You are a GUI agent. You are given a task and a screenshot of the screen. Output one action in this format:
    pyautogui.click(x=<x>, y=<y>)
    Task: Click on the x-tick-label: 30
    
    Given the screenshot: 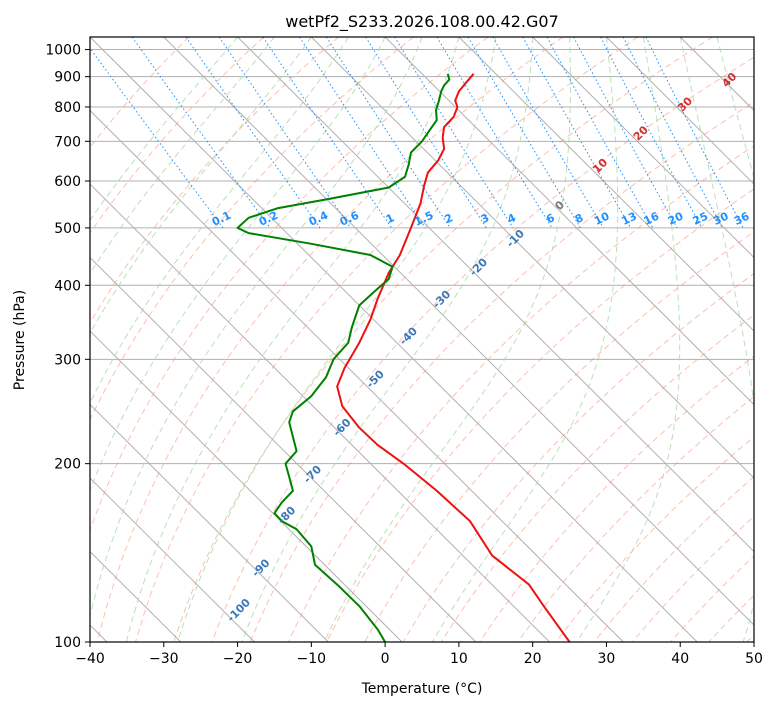 What is the action you would take?
    pyautogui.click(x=607, y=659)
    